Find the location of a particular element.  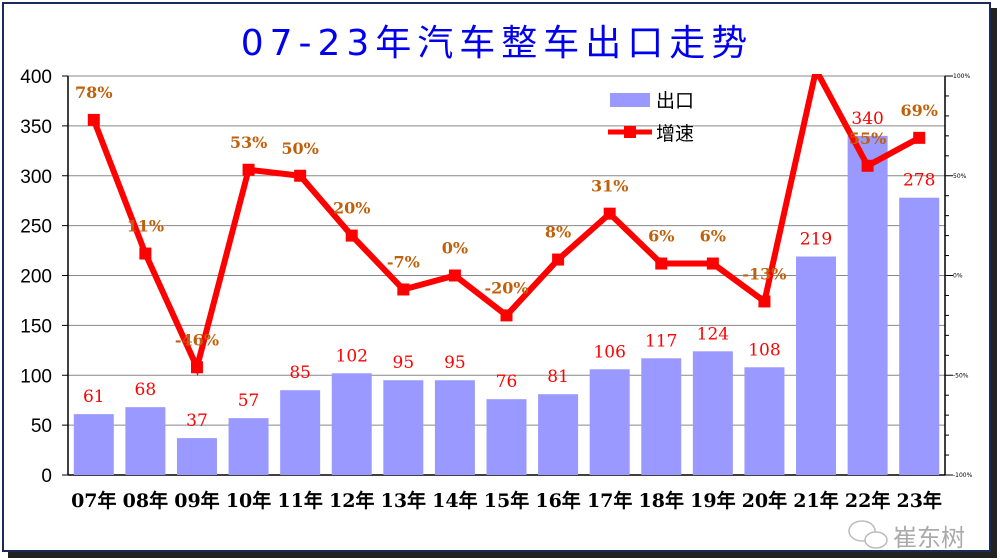

bar-13年 is located at coordinates (403, 427).